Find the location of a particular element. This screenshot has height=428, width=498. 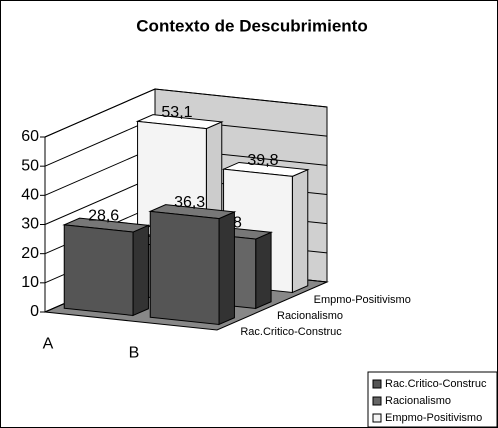

x-tick-label: A is located at coordinates (48, 344).